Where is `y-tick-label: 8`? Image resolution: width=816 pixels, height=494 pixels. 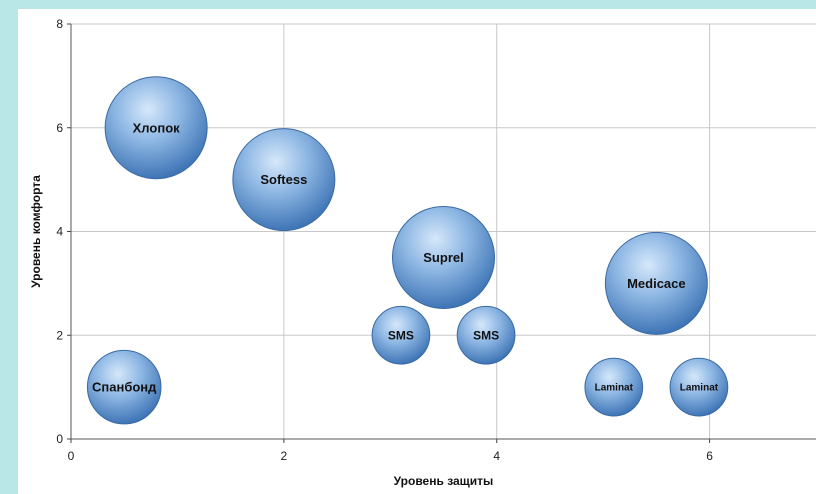 y-tick-label: 8 is located at coordinates (59, 24).